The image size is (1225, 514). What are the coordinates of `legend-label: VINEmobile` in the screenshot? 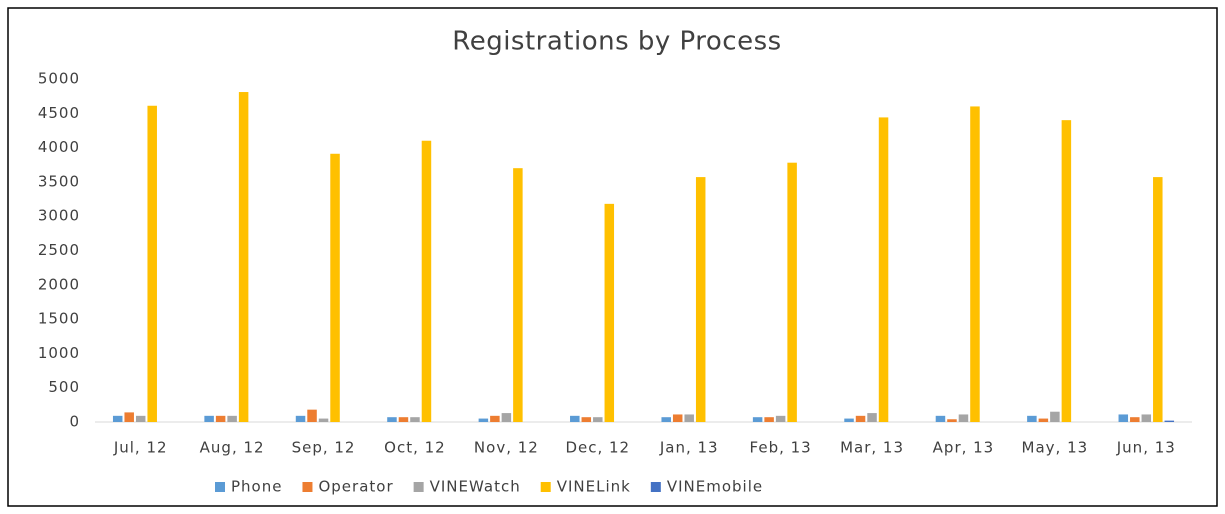 It's located at (715, 487).